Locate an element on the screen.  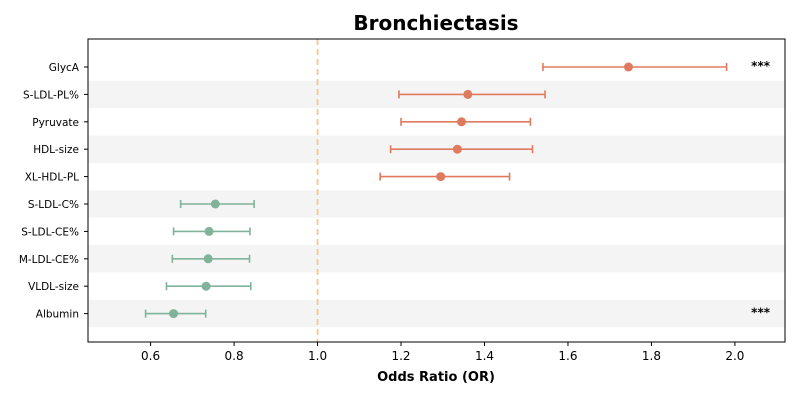
x-tick-label: 0.6 is located at coordinates (150, 356).